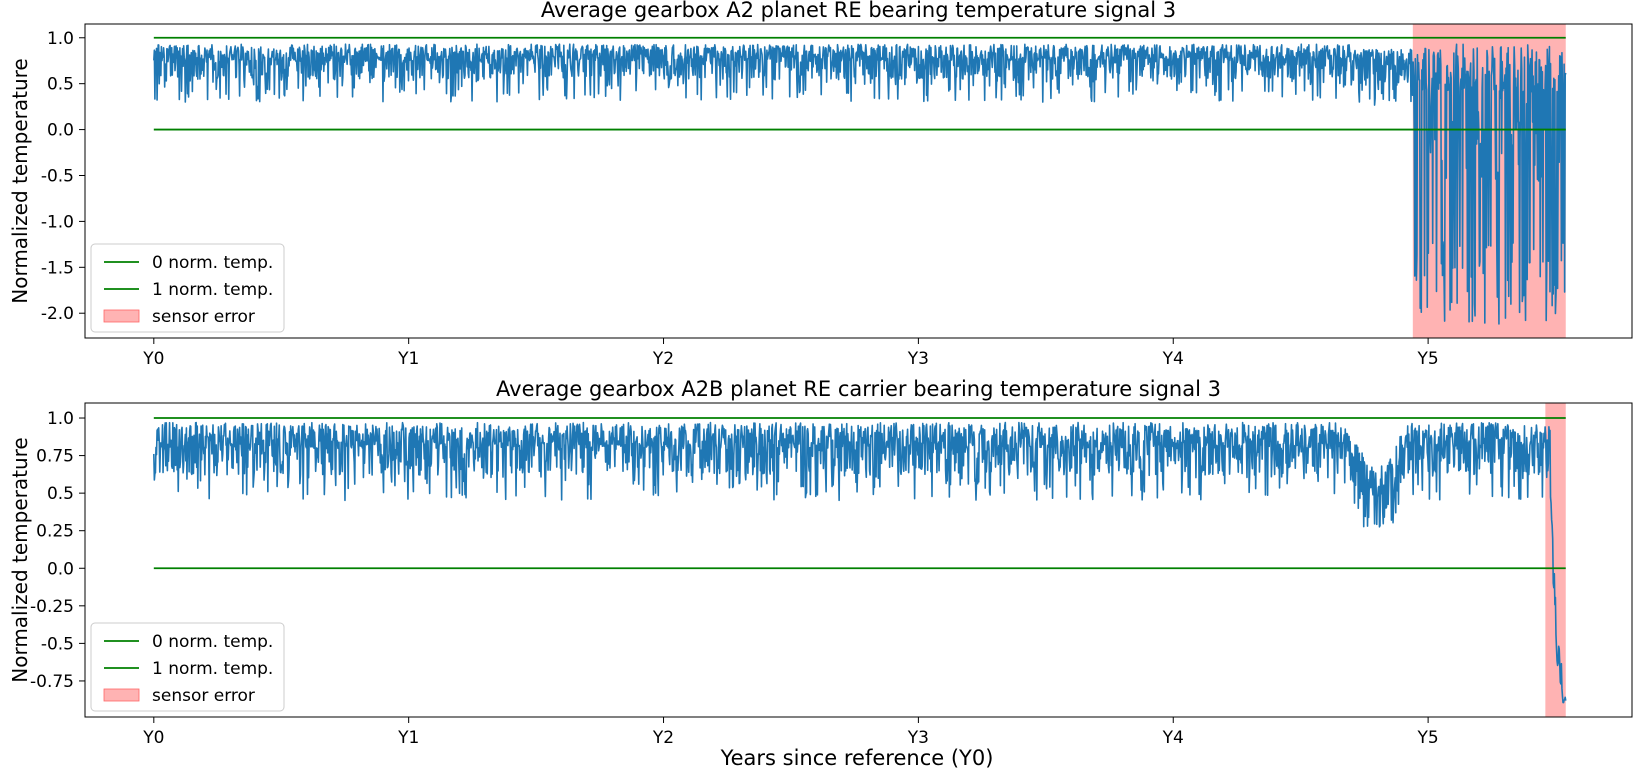  What do you see at coordinates (857, 758) in the screenshot?
I see `x-axis-label: Years since reference (Y0)` at bounding box center [857, 758].